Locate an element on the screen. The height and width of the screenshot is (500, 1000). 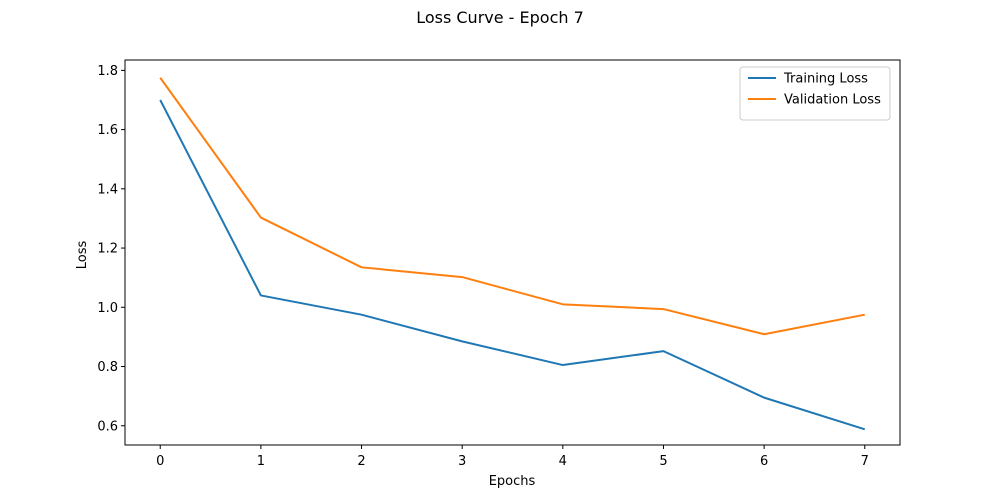
x-tick-label: 3 is located at coordinates (462, 461).